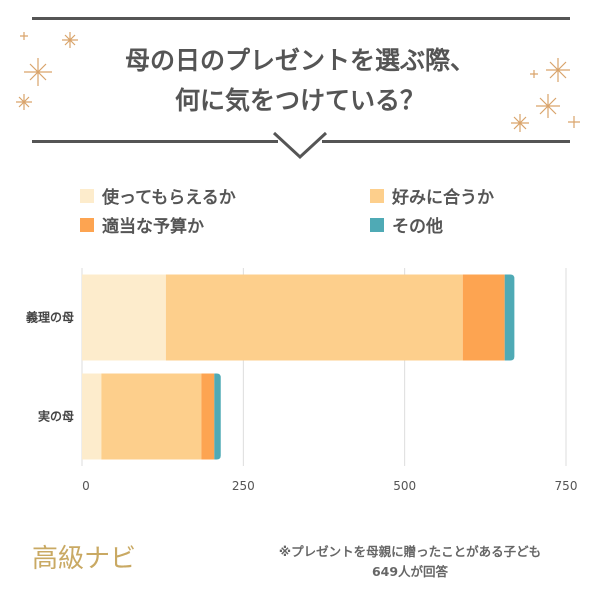 The image size is (600, 600). What do you see at coordinates (417, 227) in the screenshot?
I see `legend-label: その他` at bounding box center [417, 227].